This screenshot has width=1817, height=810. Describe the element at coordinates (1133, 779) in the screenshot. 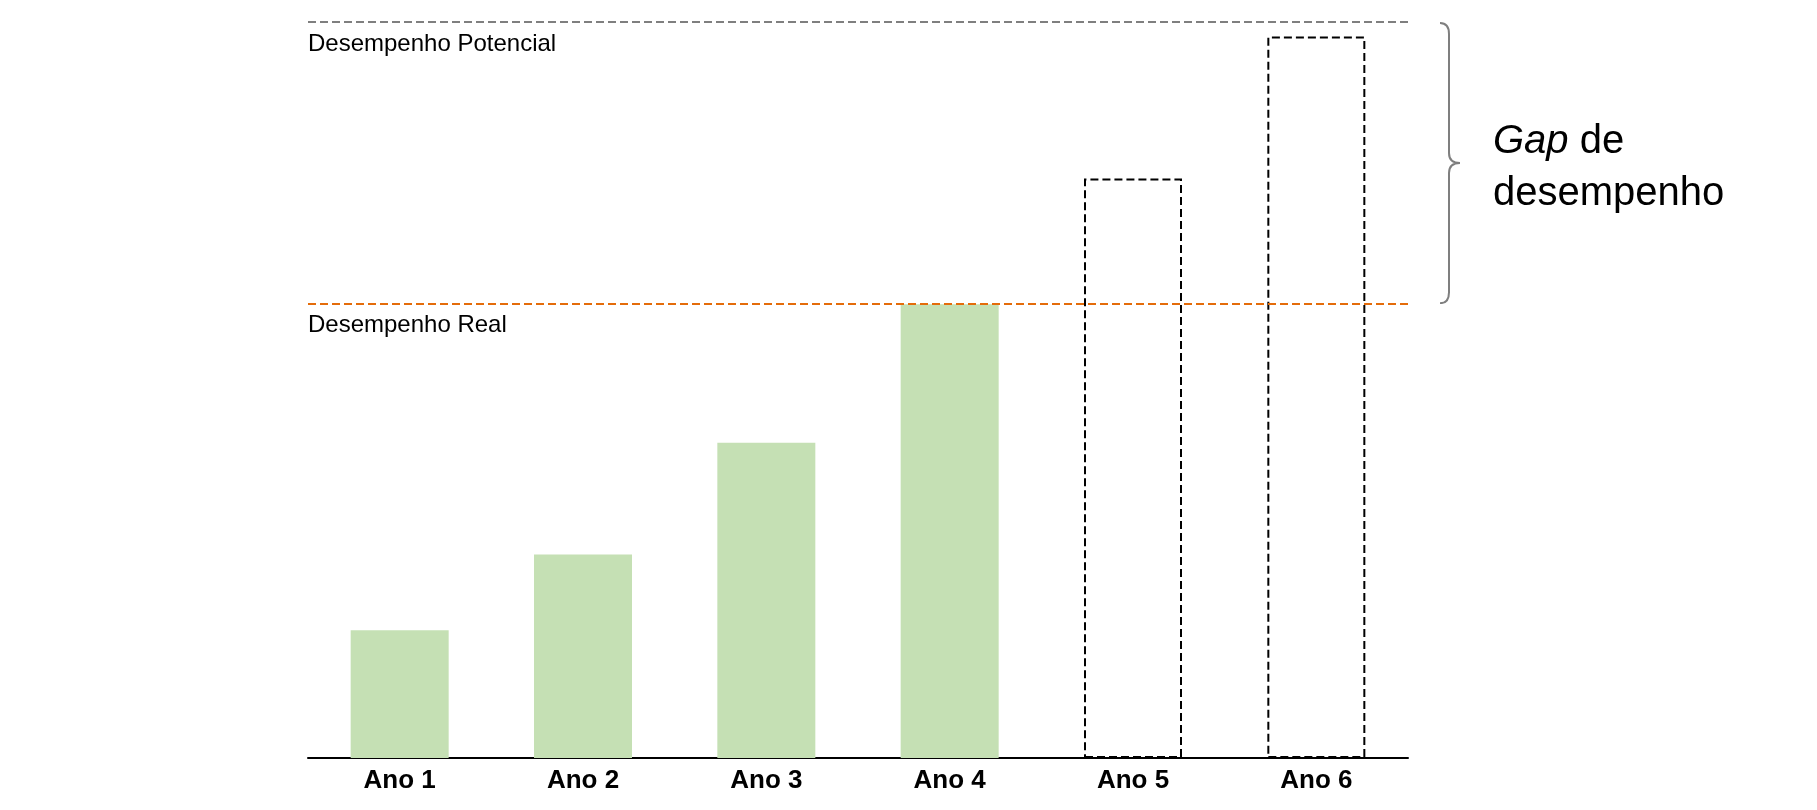

I see `x-tick-label: Ano 5` at that location.